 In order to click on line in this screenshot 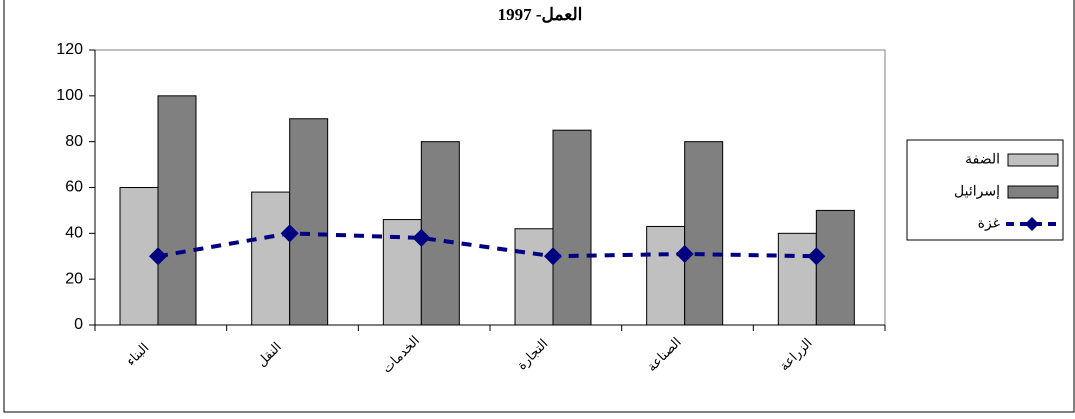, I will do `click(487, 245)`.